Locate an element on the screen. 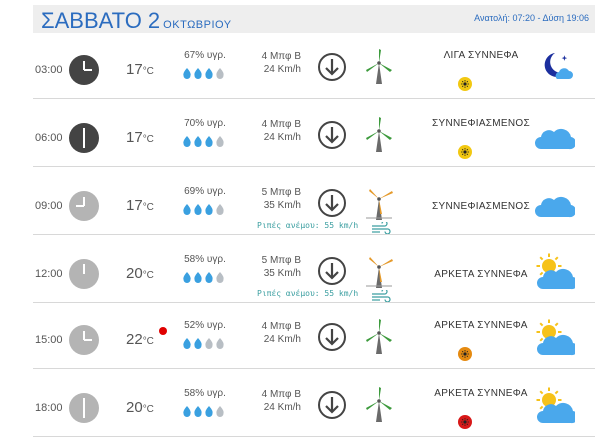 Image resolution: width=610 pixels, height=446 pixels. time-label: 06:00 is located at coordinates (49, 138).